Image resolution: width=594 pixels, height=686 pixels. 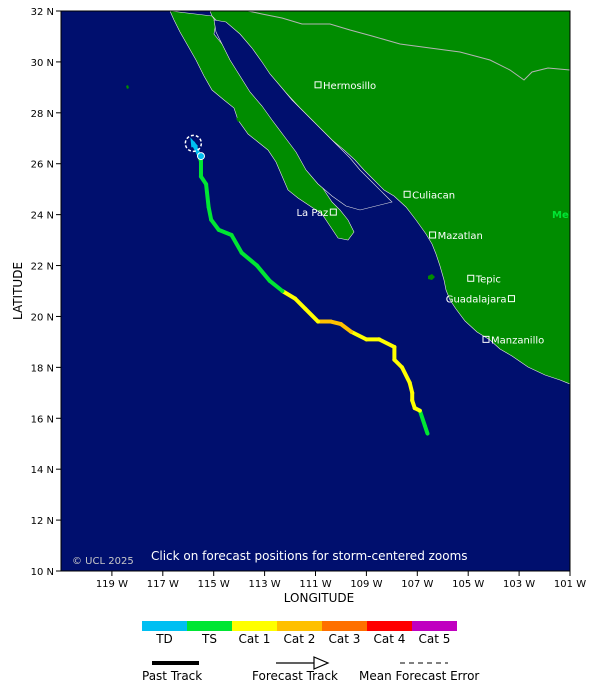 What do you see at coordinates (517, 340) in the screenshot?
I see `city-label: Manzanillo` at bounding box center [517, 340].